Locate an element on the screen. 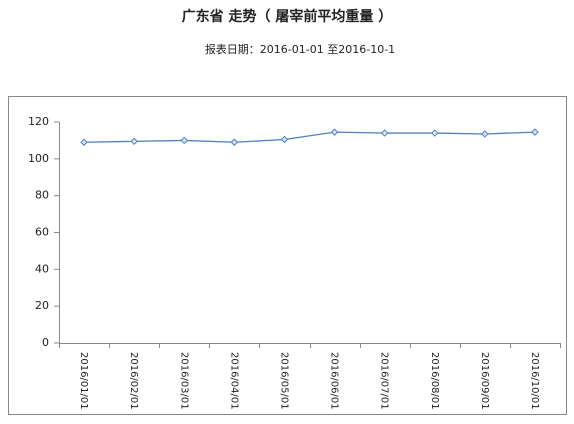 The height and width of the screenshot is (424, 574). x-tick-label: 2016/09/01 is located at coordinates (484, 381).